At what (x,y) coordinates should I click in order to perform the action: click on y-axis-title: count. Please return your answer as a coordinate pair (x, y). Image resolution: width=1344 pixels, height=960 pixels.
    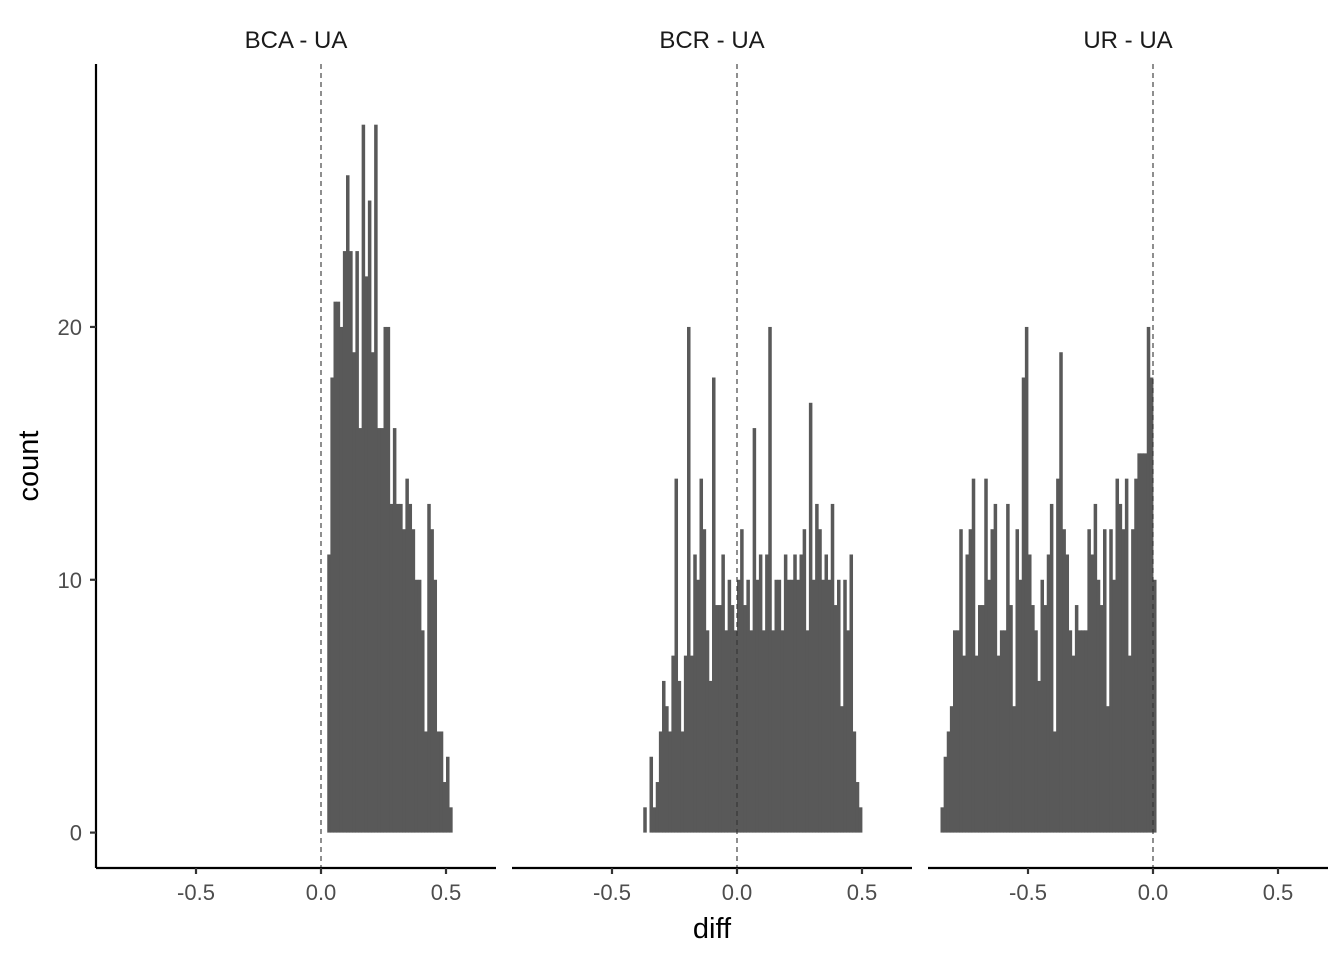
    Looking at the image, I should click on (29, 466).